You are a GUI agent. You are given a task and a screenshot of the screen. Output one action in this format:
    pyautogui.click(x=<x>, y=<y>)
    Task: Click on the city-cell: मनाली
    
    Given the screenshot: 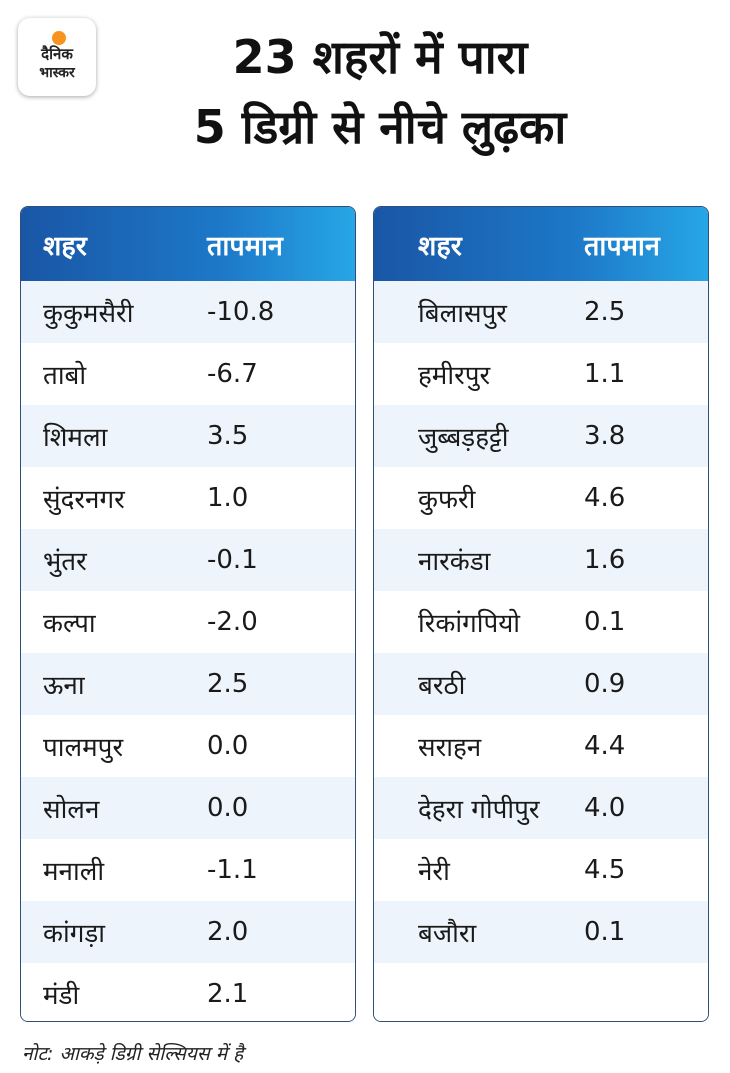 What is the action you would take?
    pyautogui.click(x=74, y=872)
    